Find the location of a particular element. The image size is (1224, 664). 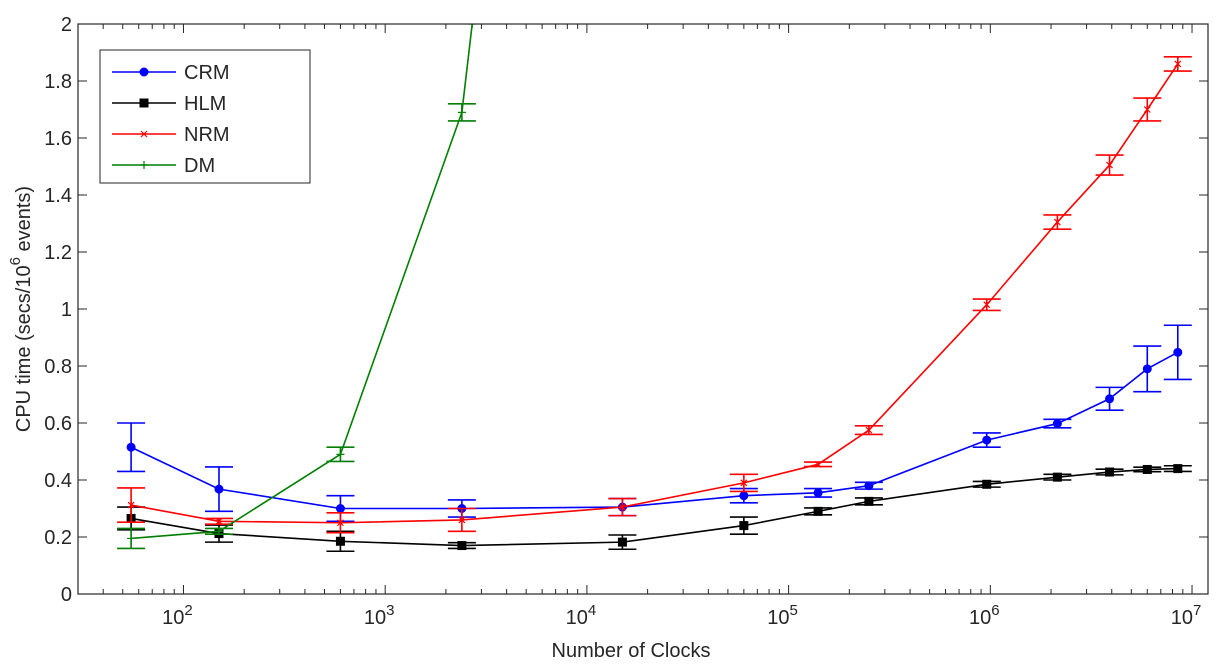

x-tick-label-exponent: 3 is located at coordinates (390, 610).